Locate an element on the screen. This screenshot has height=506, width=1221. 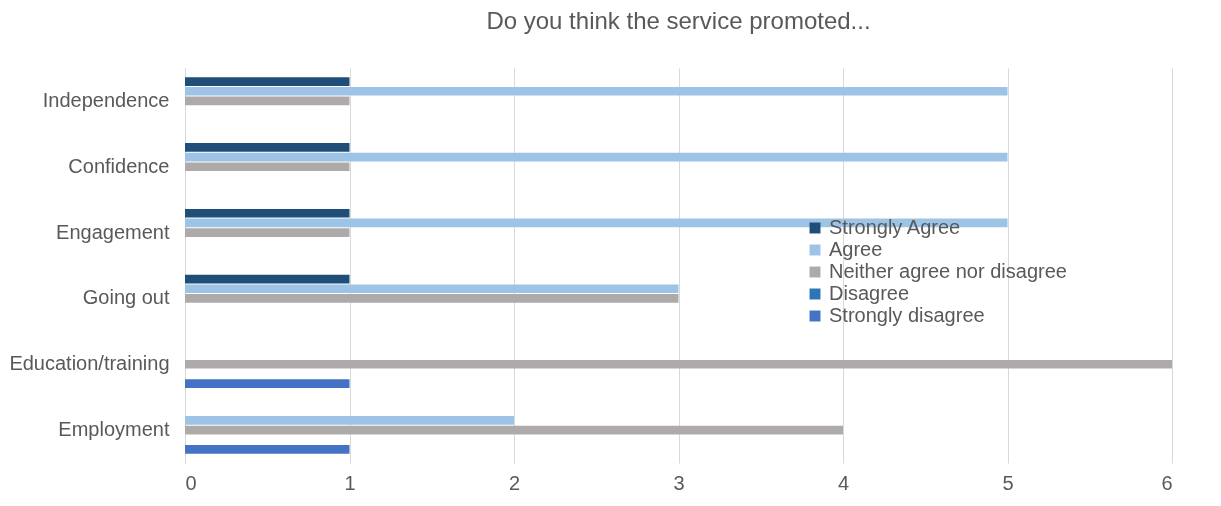
x-tick-label: 1 is located at coordinates (350, 482).